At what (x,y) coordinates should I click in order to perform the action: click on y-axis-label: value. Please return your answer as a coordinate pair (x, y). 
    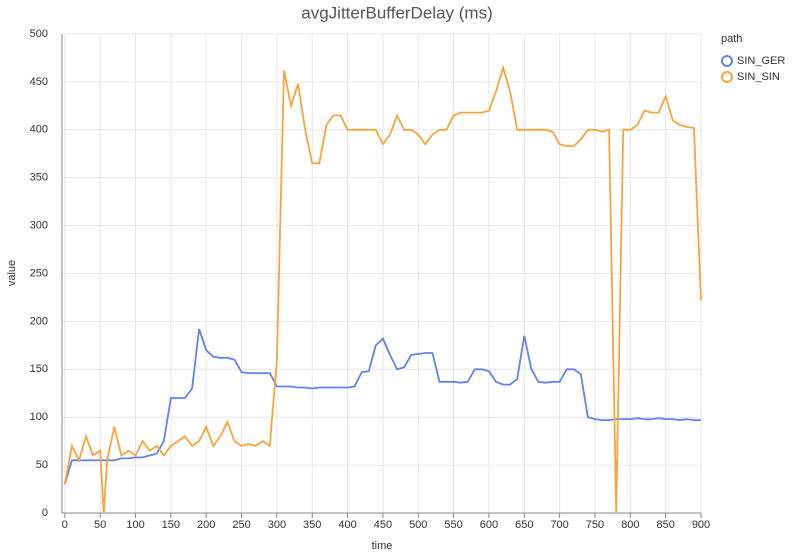
    Looking at the image, I should click on (12, 273).